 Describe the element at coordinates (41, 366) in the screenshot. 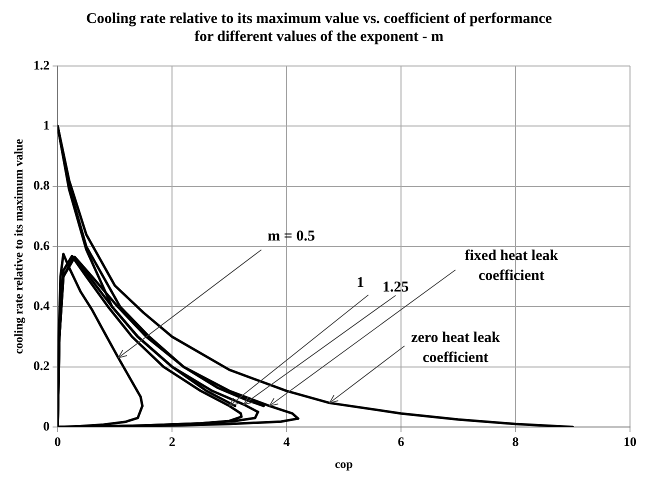

I see `y-tick-label: 0.2` at that location.